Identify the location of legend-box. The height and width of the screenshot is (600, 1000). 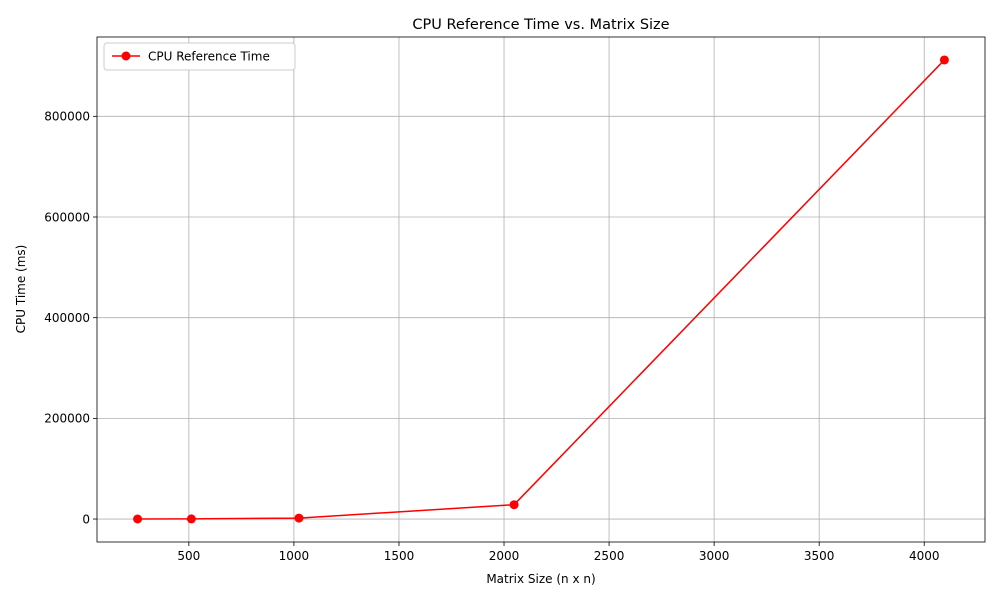
(199, 56).